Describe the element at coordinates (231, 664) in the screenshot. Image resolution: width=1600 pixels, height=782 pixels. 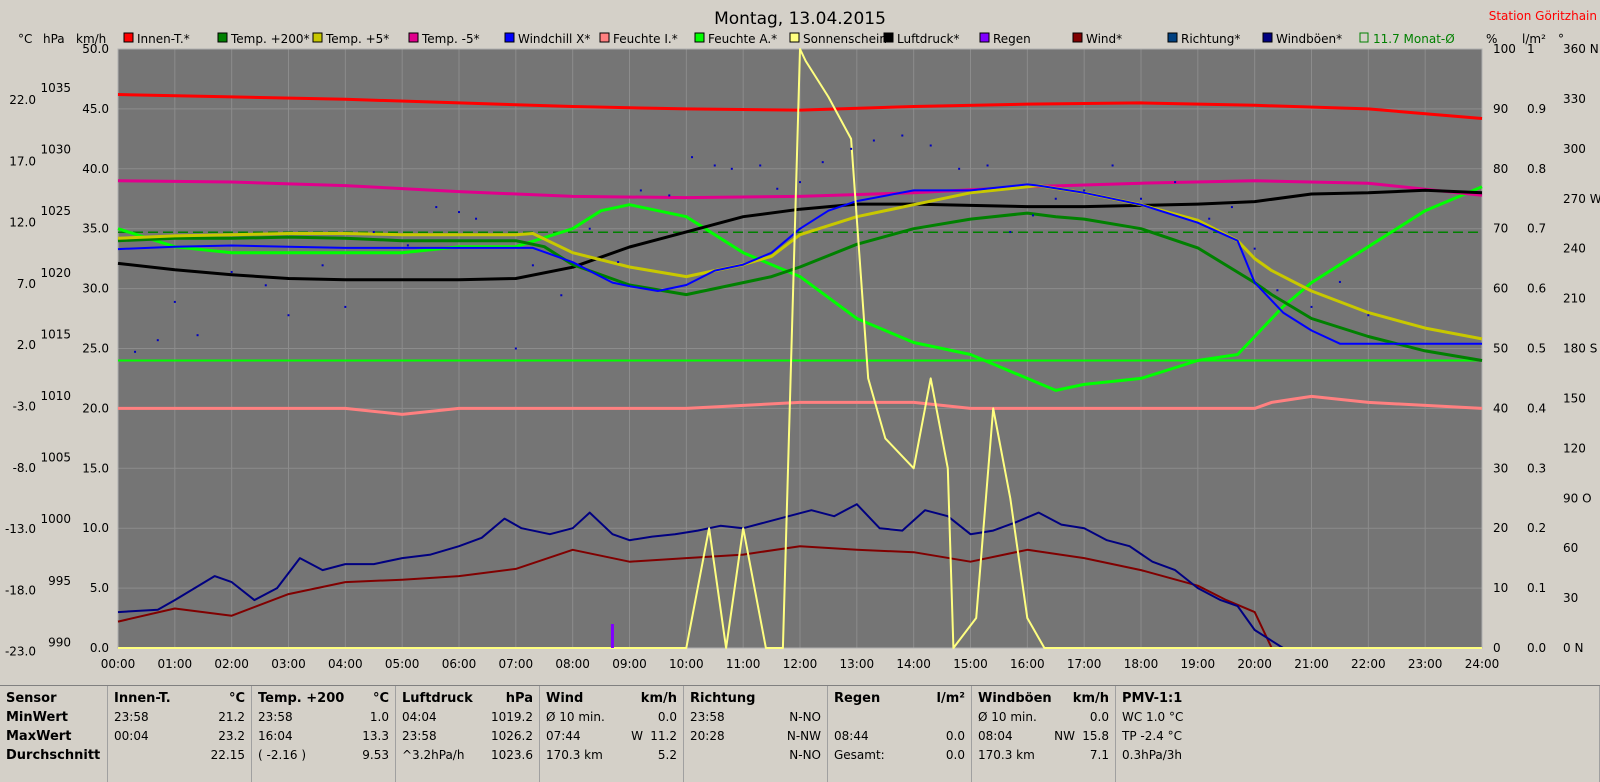
I see `tick-label: 02:00` at that location.